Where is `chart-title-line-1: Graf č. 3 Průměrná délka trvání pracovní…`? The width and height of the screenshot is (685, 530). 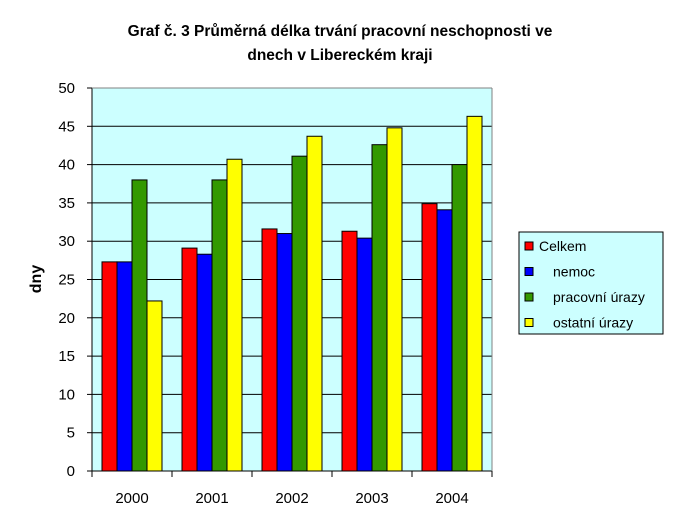 chart-title-line-1: Graf č. 3 Průměrná délka trvání pracovní… is located at coordinates (340, 31).